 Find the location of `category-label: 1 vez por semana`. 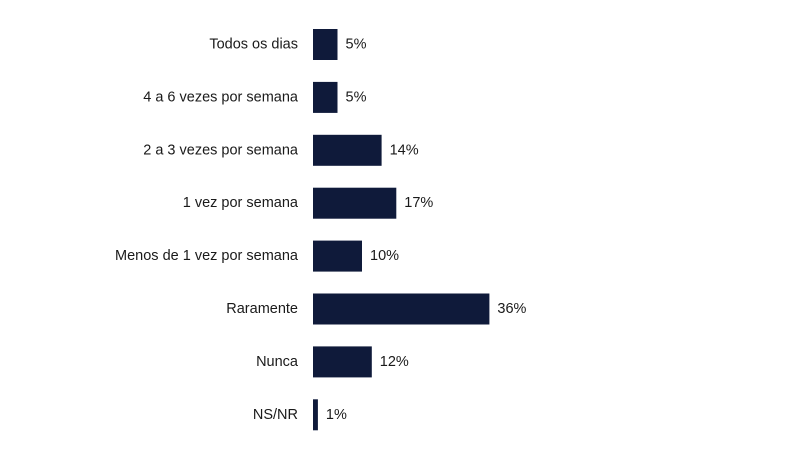

category-label: 1 vez por semana is located at coordinates (241, 203).